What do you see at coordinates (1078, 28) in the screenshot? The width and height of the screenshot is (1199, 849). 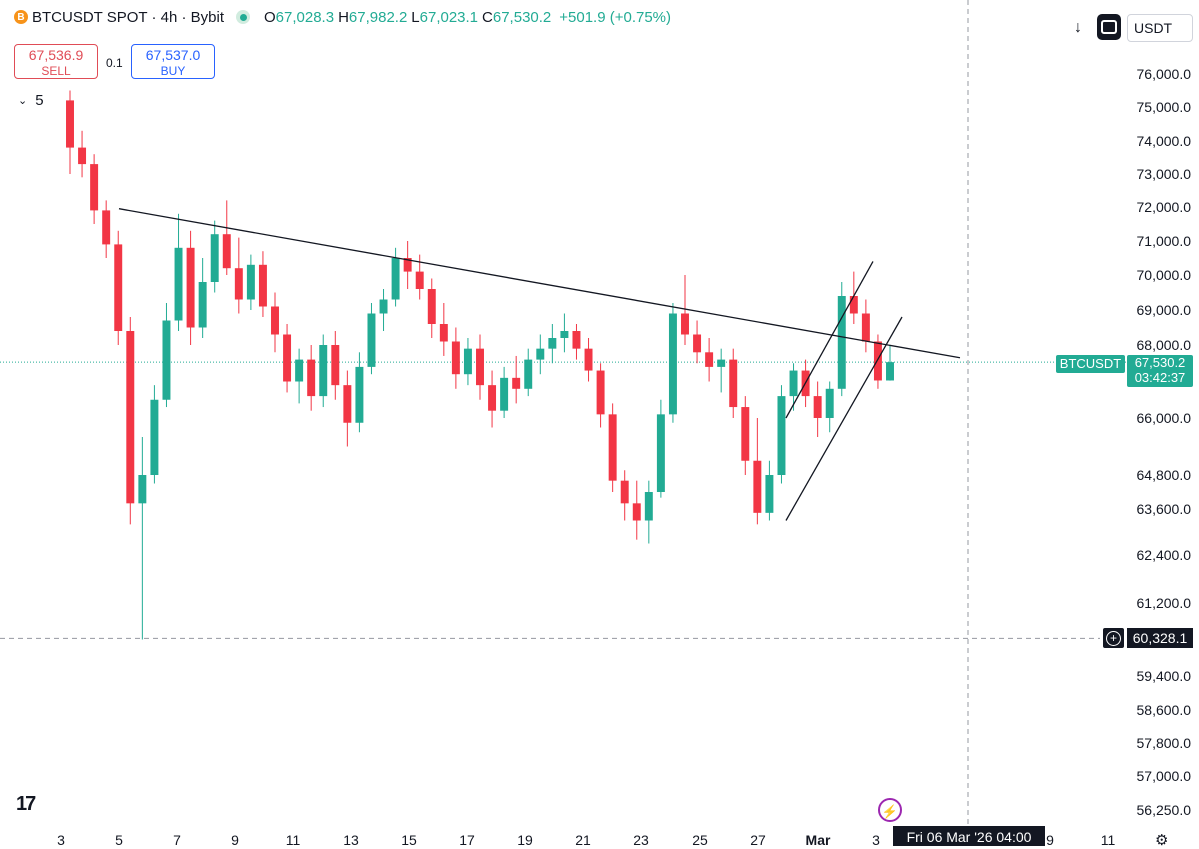 I see `download-button: ↓` at bounding box center [1078, 28].